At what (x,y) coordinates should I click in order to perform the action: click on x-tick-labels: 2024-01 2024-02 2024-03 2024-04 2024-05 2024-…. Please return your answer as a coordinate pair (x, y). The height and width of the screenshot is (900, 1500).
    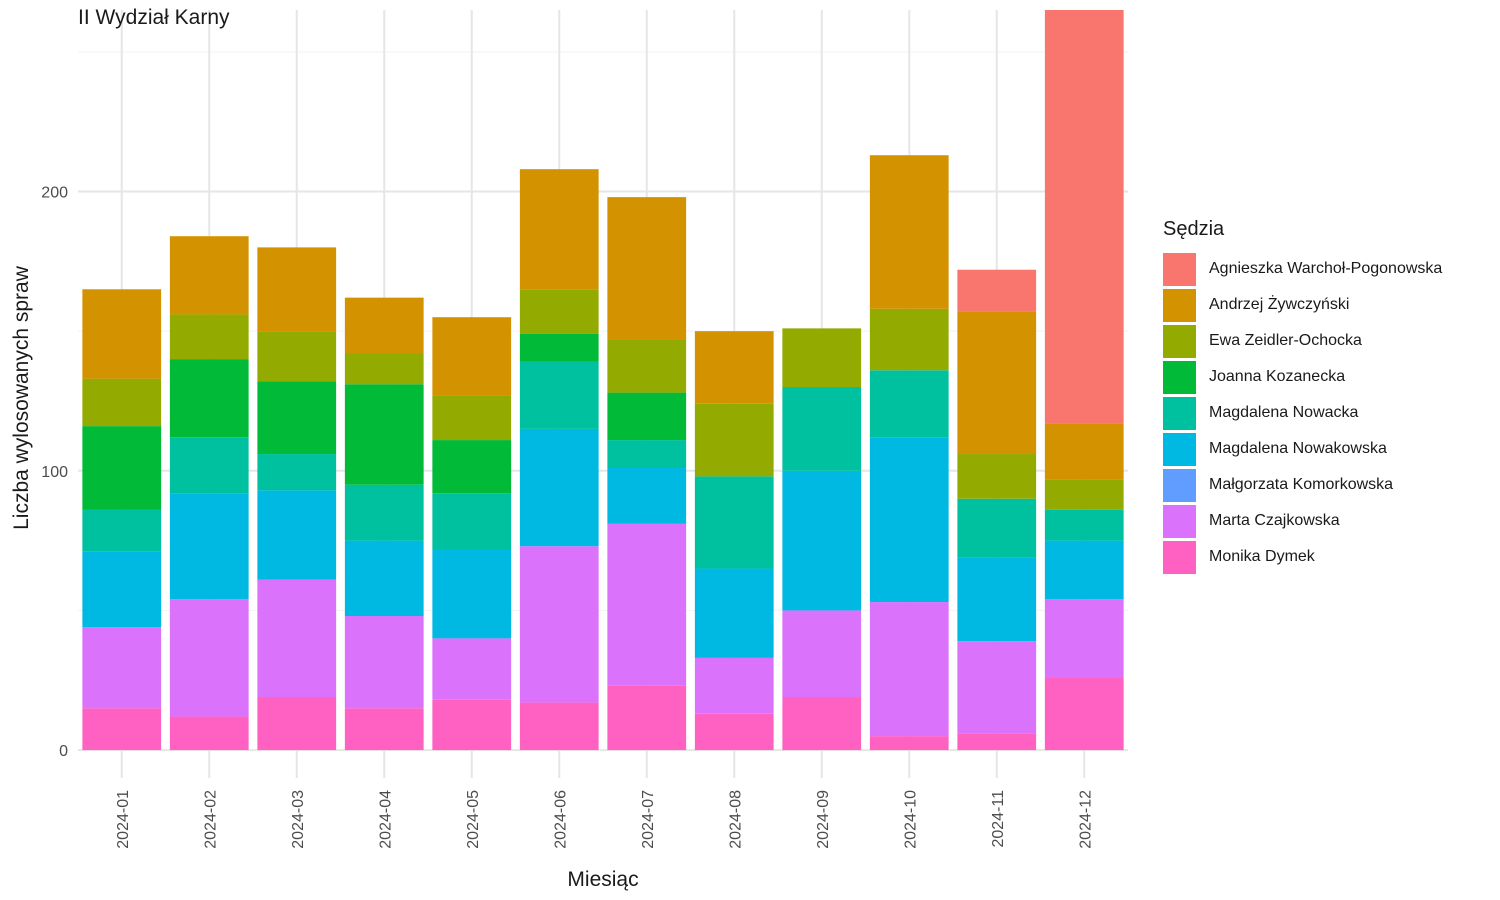
    Looking at the image, I should click on (605, 819).